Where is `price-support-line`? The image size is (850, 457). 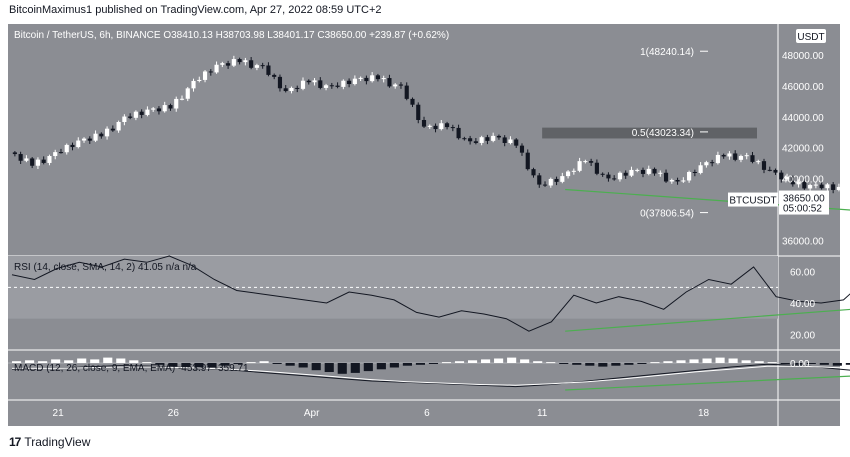 price-support-line is located at coordinates (707, 199).